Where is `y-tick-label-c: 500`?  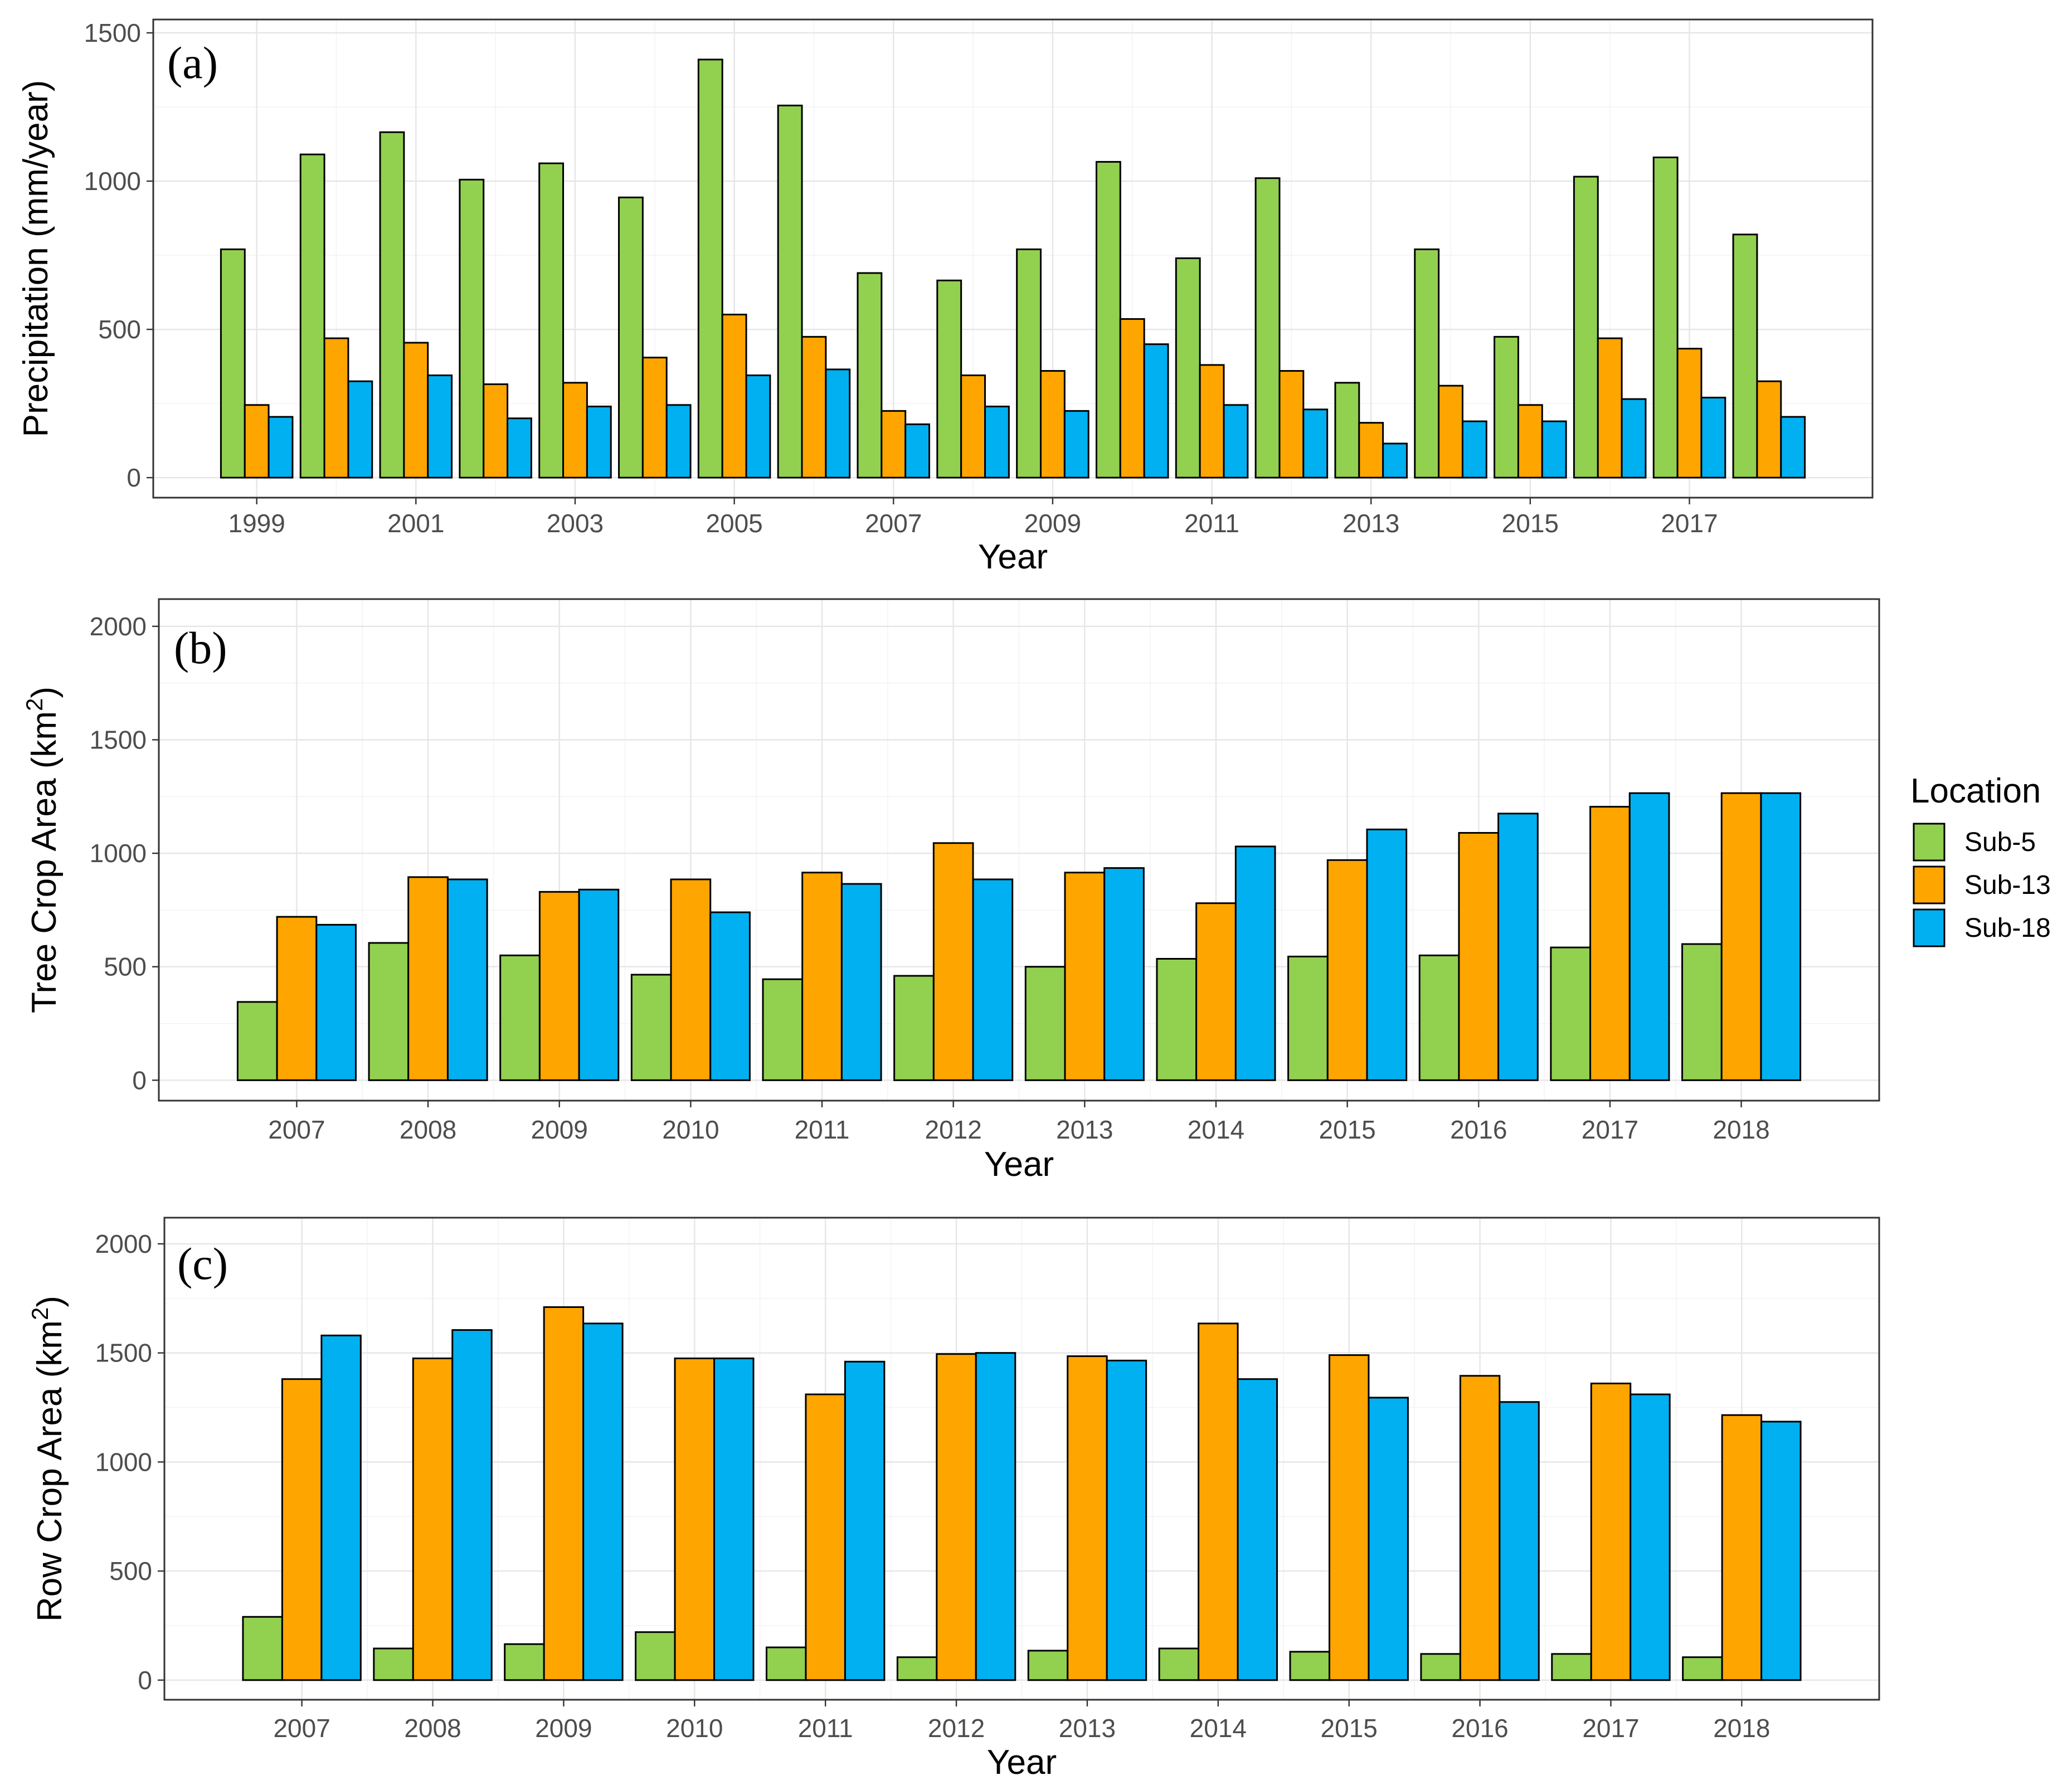 y-tick-label-c: 500 is located at coordinates (130, 1571).